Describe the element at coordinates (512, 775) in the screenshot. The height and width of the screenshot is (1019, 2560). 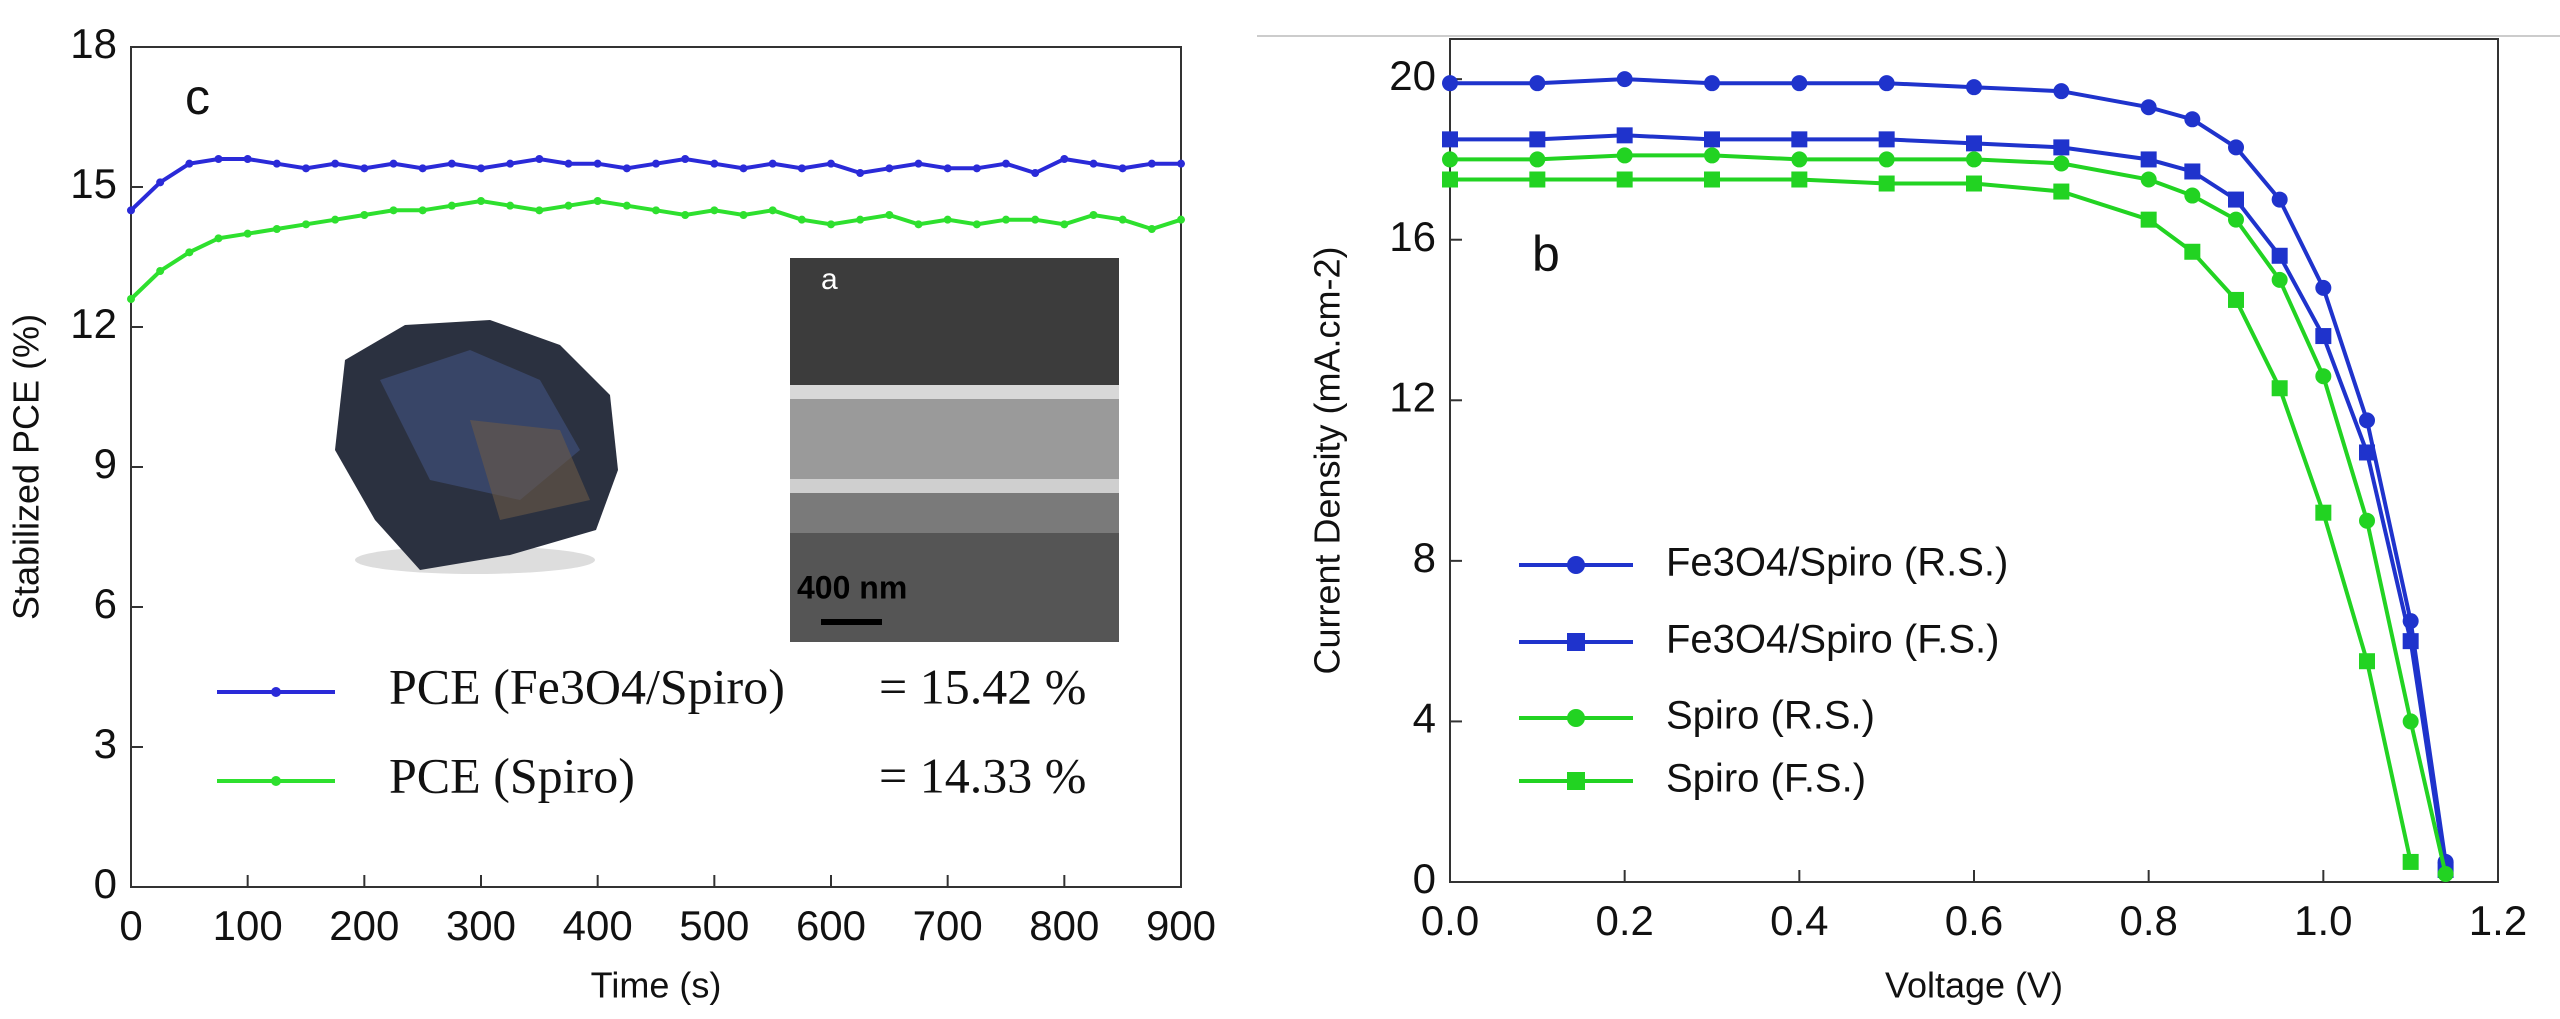
I see `legend-label: PCE (Spiro)` at that location.